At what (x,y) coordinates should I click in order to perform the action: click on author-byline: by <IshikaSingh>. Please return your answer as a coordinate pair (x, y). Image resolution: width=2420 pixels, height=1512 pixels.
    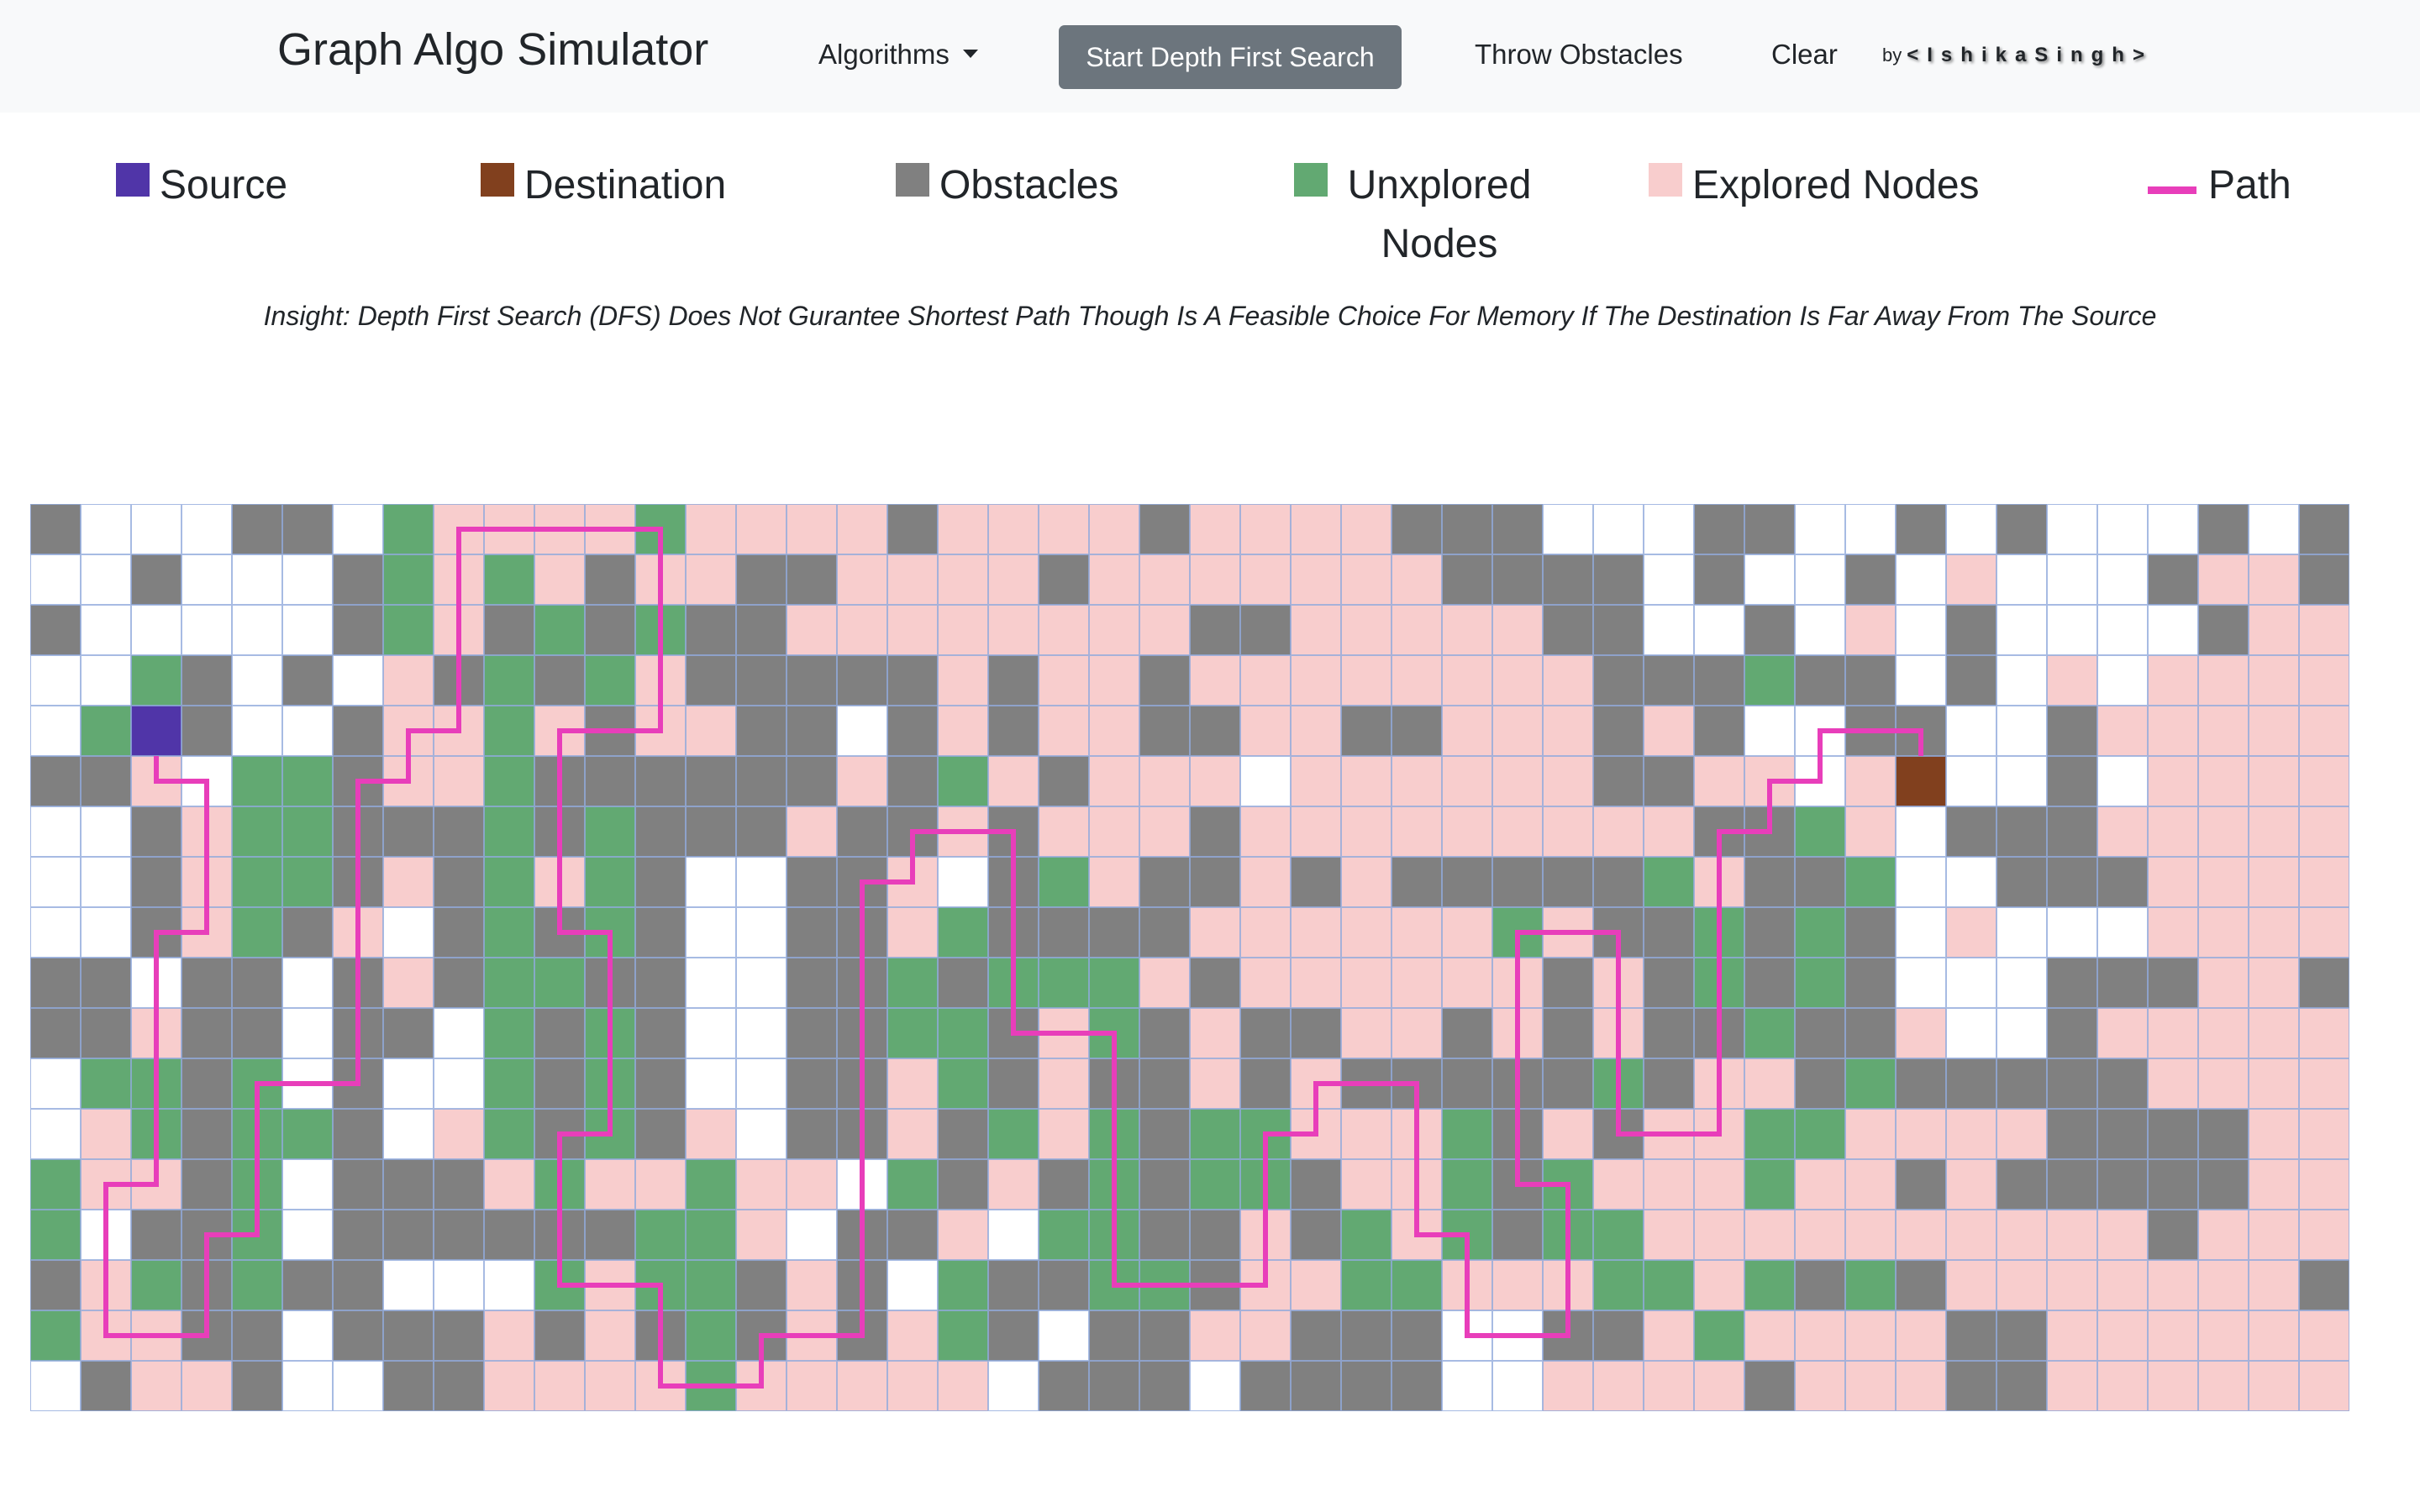
    Looking at the image, I should click on (2017, 55).